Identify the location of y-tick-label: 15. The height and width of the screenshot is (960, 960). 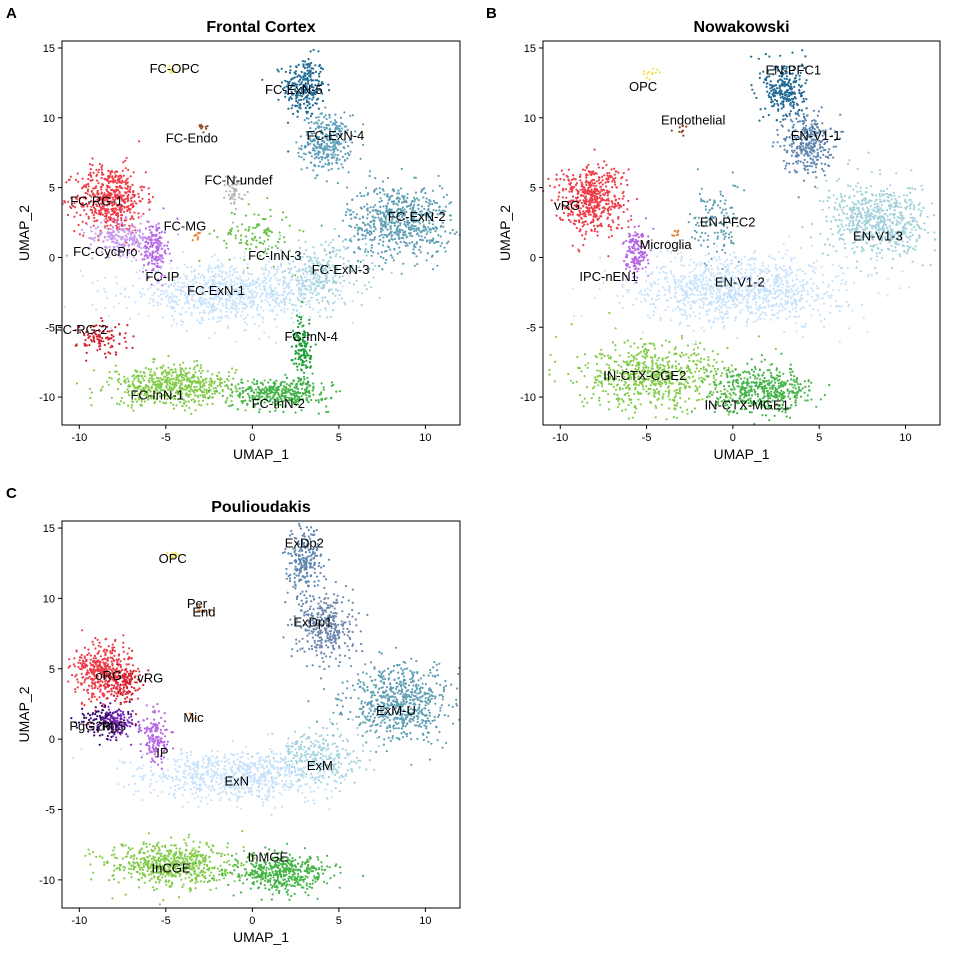
(49, 49).